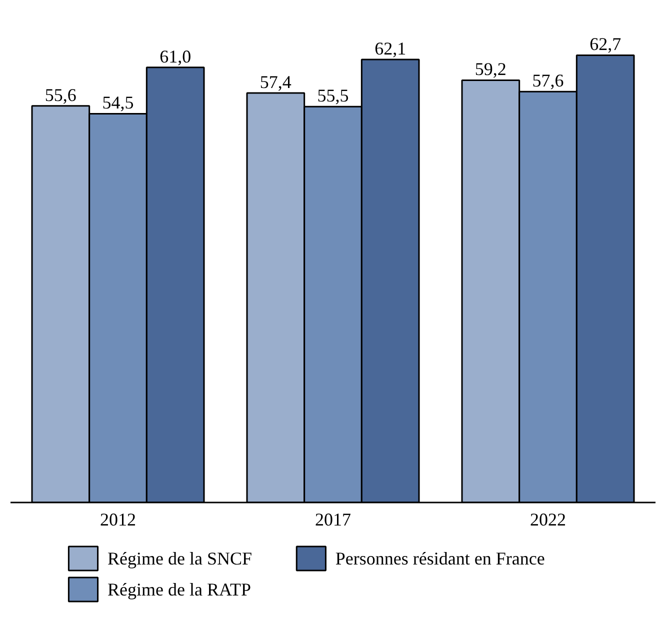 The height and width of the screenshot is (638, 665). What do you see at coordinates (118, 102) in the screenshot?
I see `data-label: 54,5` at bounding box center [118, 102].